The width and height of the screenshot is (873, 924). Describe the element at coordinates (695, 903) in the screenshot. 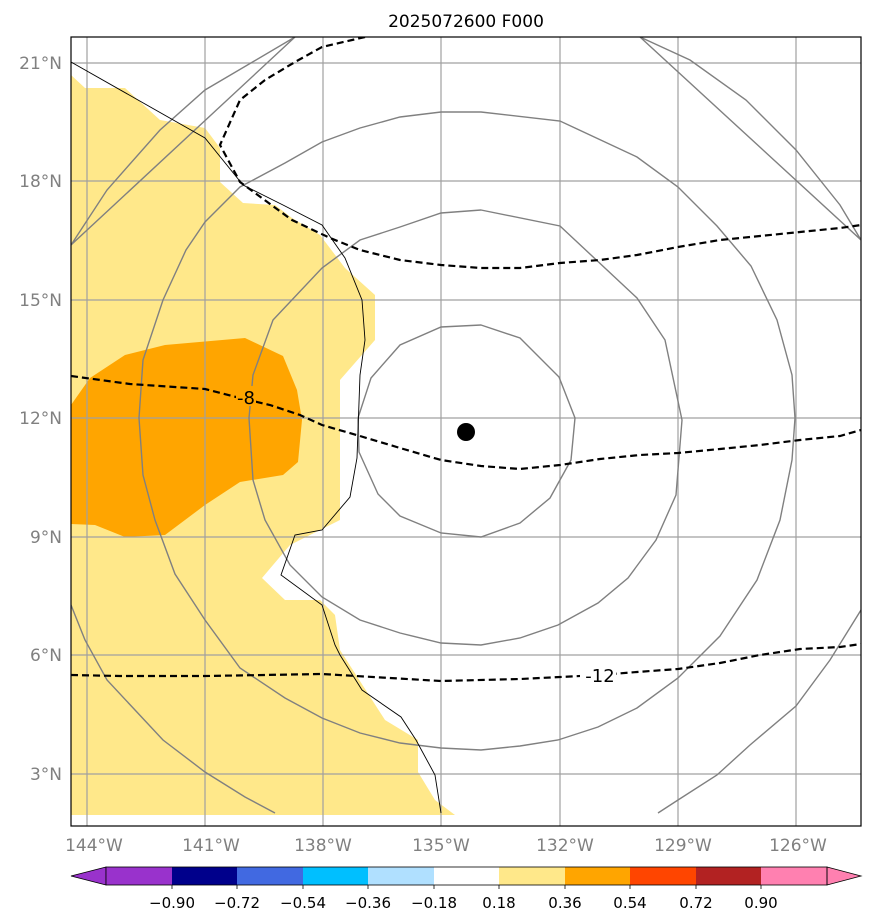

I see `colorbar-label-8: 0.72` at that location.